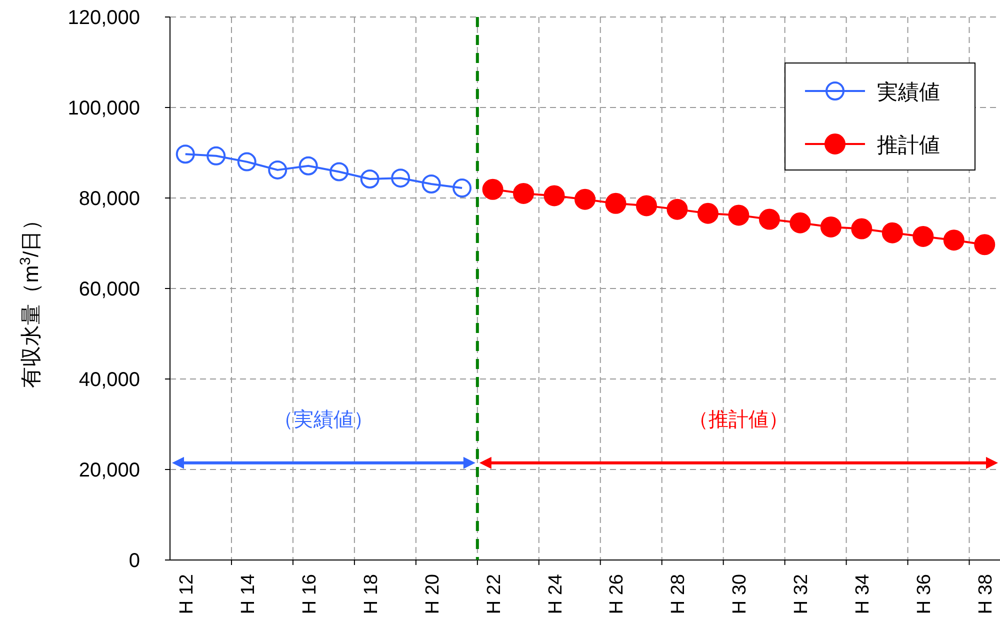  Describe the element at coordinates (925, 594) in the screenshot. I see `x-tick-label: H 36` at that location.